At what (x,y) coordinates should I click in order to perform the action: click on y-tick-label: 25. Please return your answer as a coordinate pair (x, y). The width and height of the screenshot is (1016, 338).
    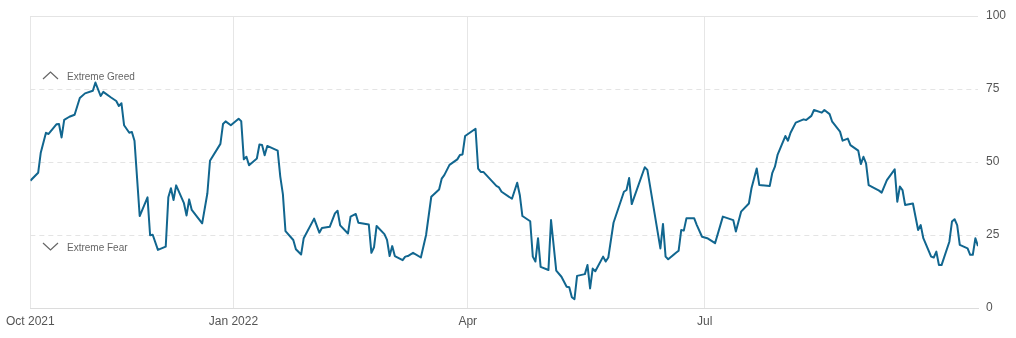
    Looking at the image, I should click on (993, 234).